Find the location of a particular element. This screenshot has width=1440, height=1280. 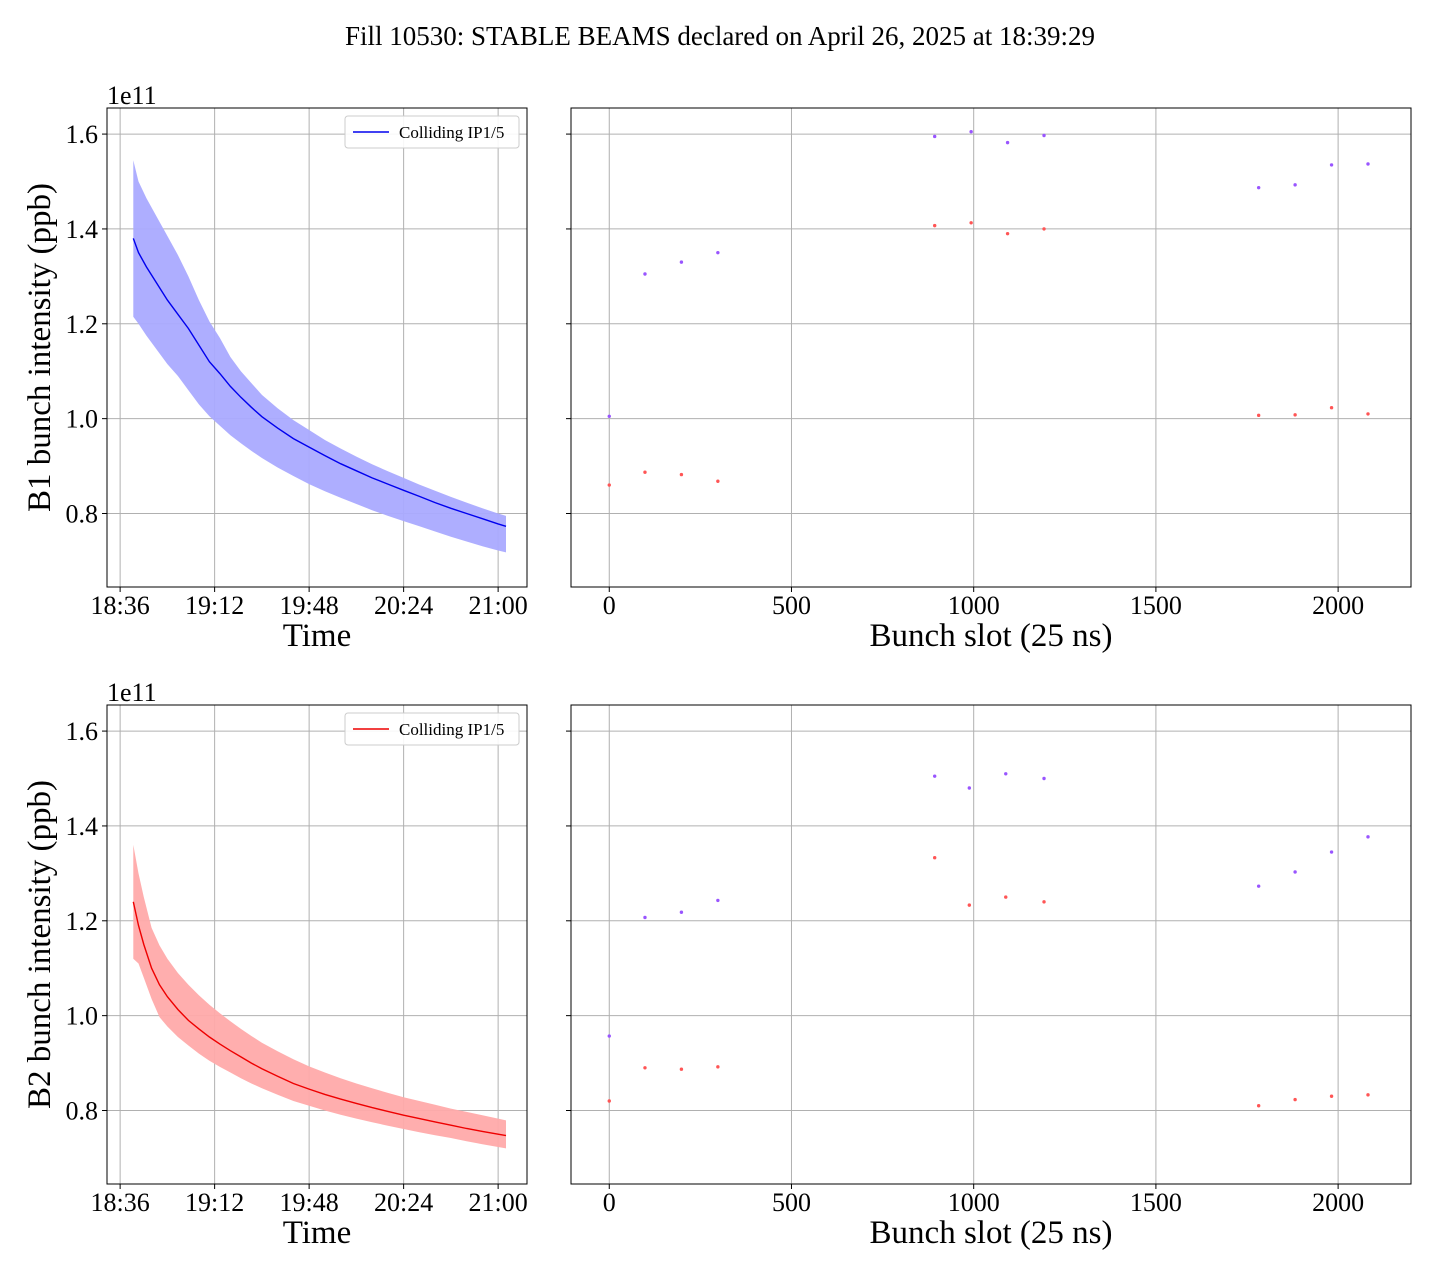

x-tick-label: 1500 is located at coordinates (1156, 605).